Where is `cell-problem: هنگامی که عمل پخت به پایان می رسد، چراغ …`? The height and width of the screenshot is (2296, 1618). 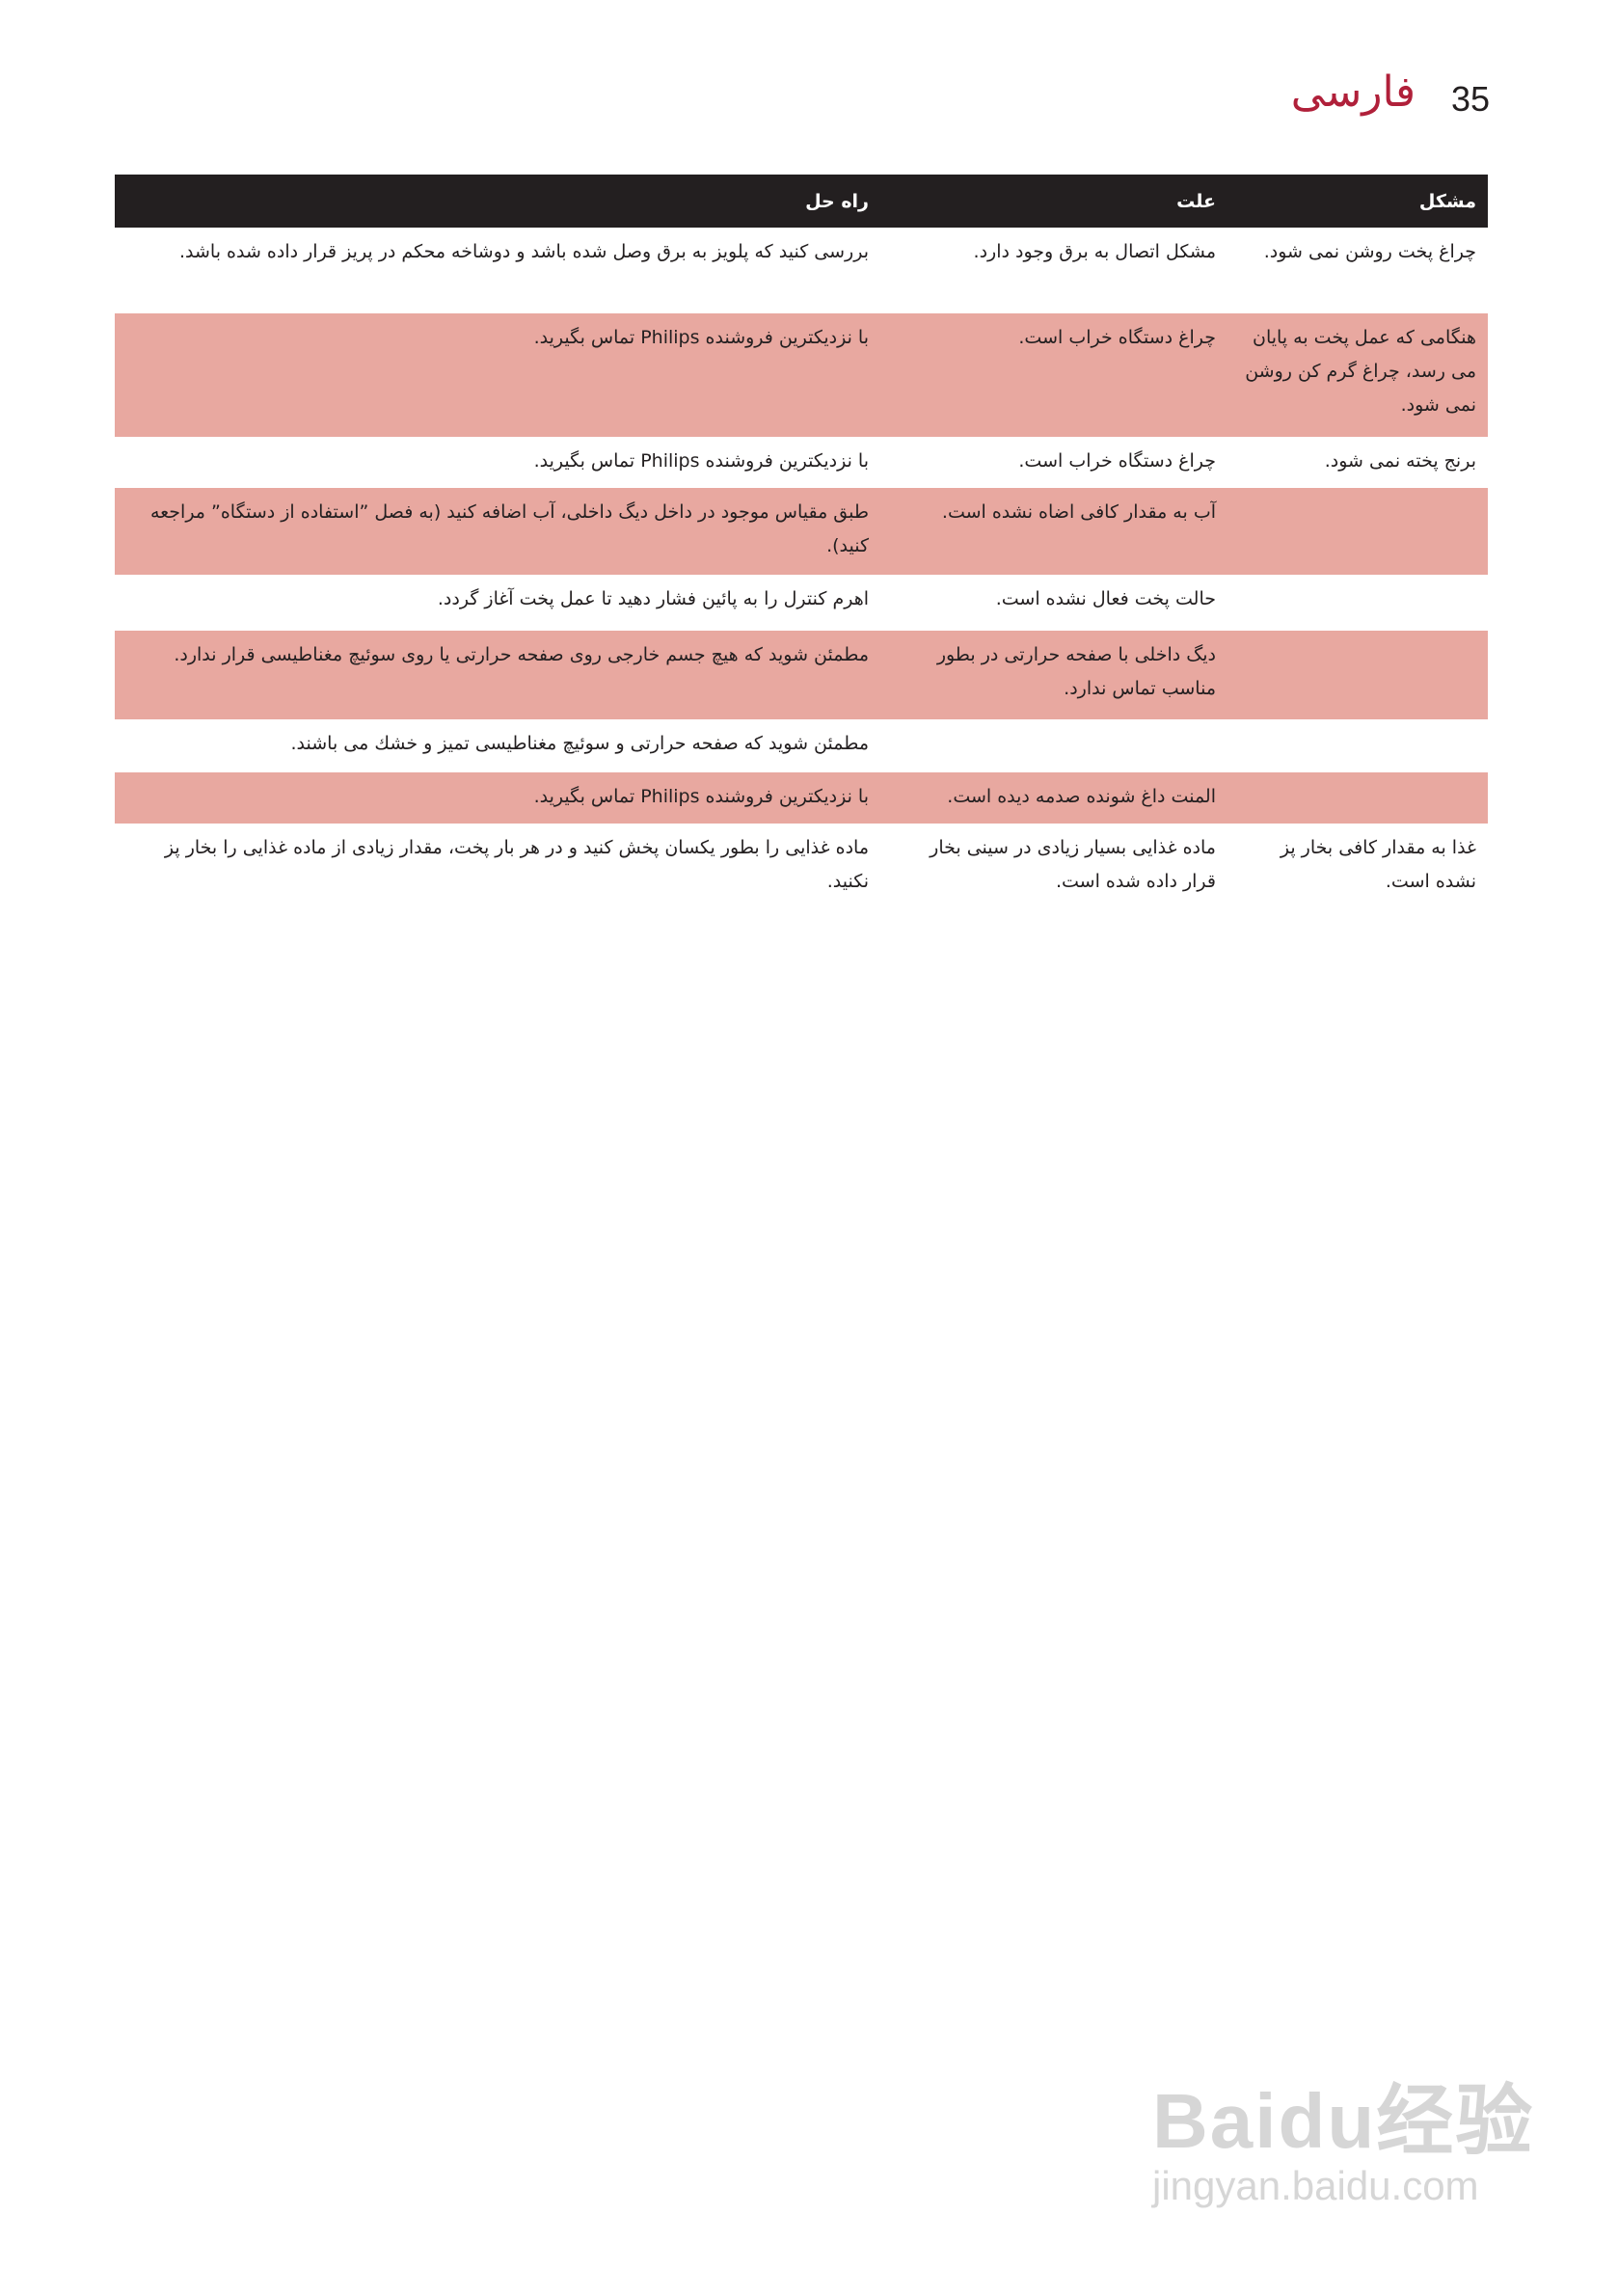
cell-problem: هنگامی که عمل پخت به پایان می رسد، چراغ … is located at coordinates (1358, 375).